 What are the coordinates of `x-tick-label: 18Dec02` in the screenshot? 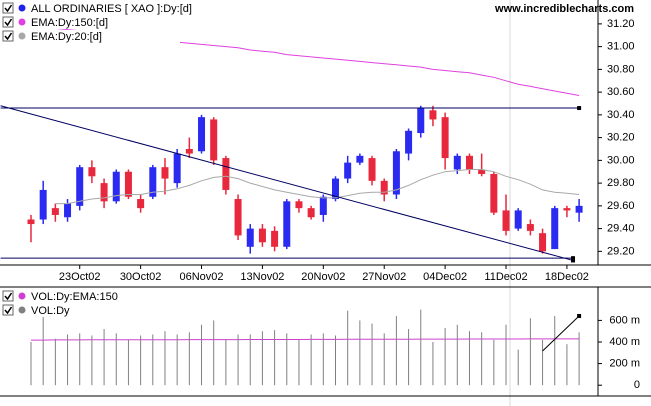 It's located at (567, 277).